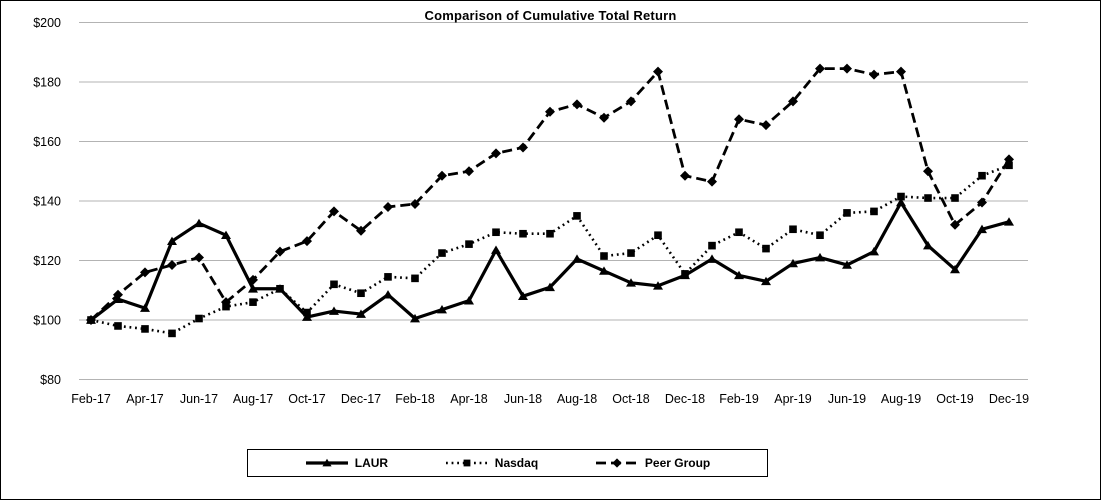 The height and width of the screenshot is (500, 1101). What do you see at coordinates (466, 463) in the screenshot?
I see `nasdaq-line-sample-icon` at bounding box center [466, 463].